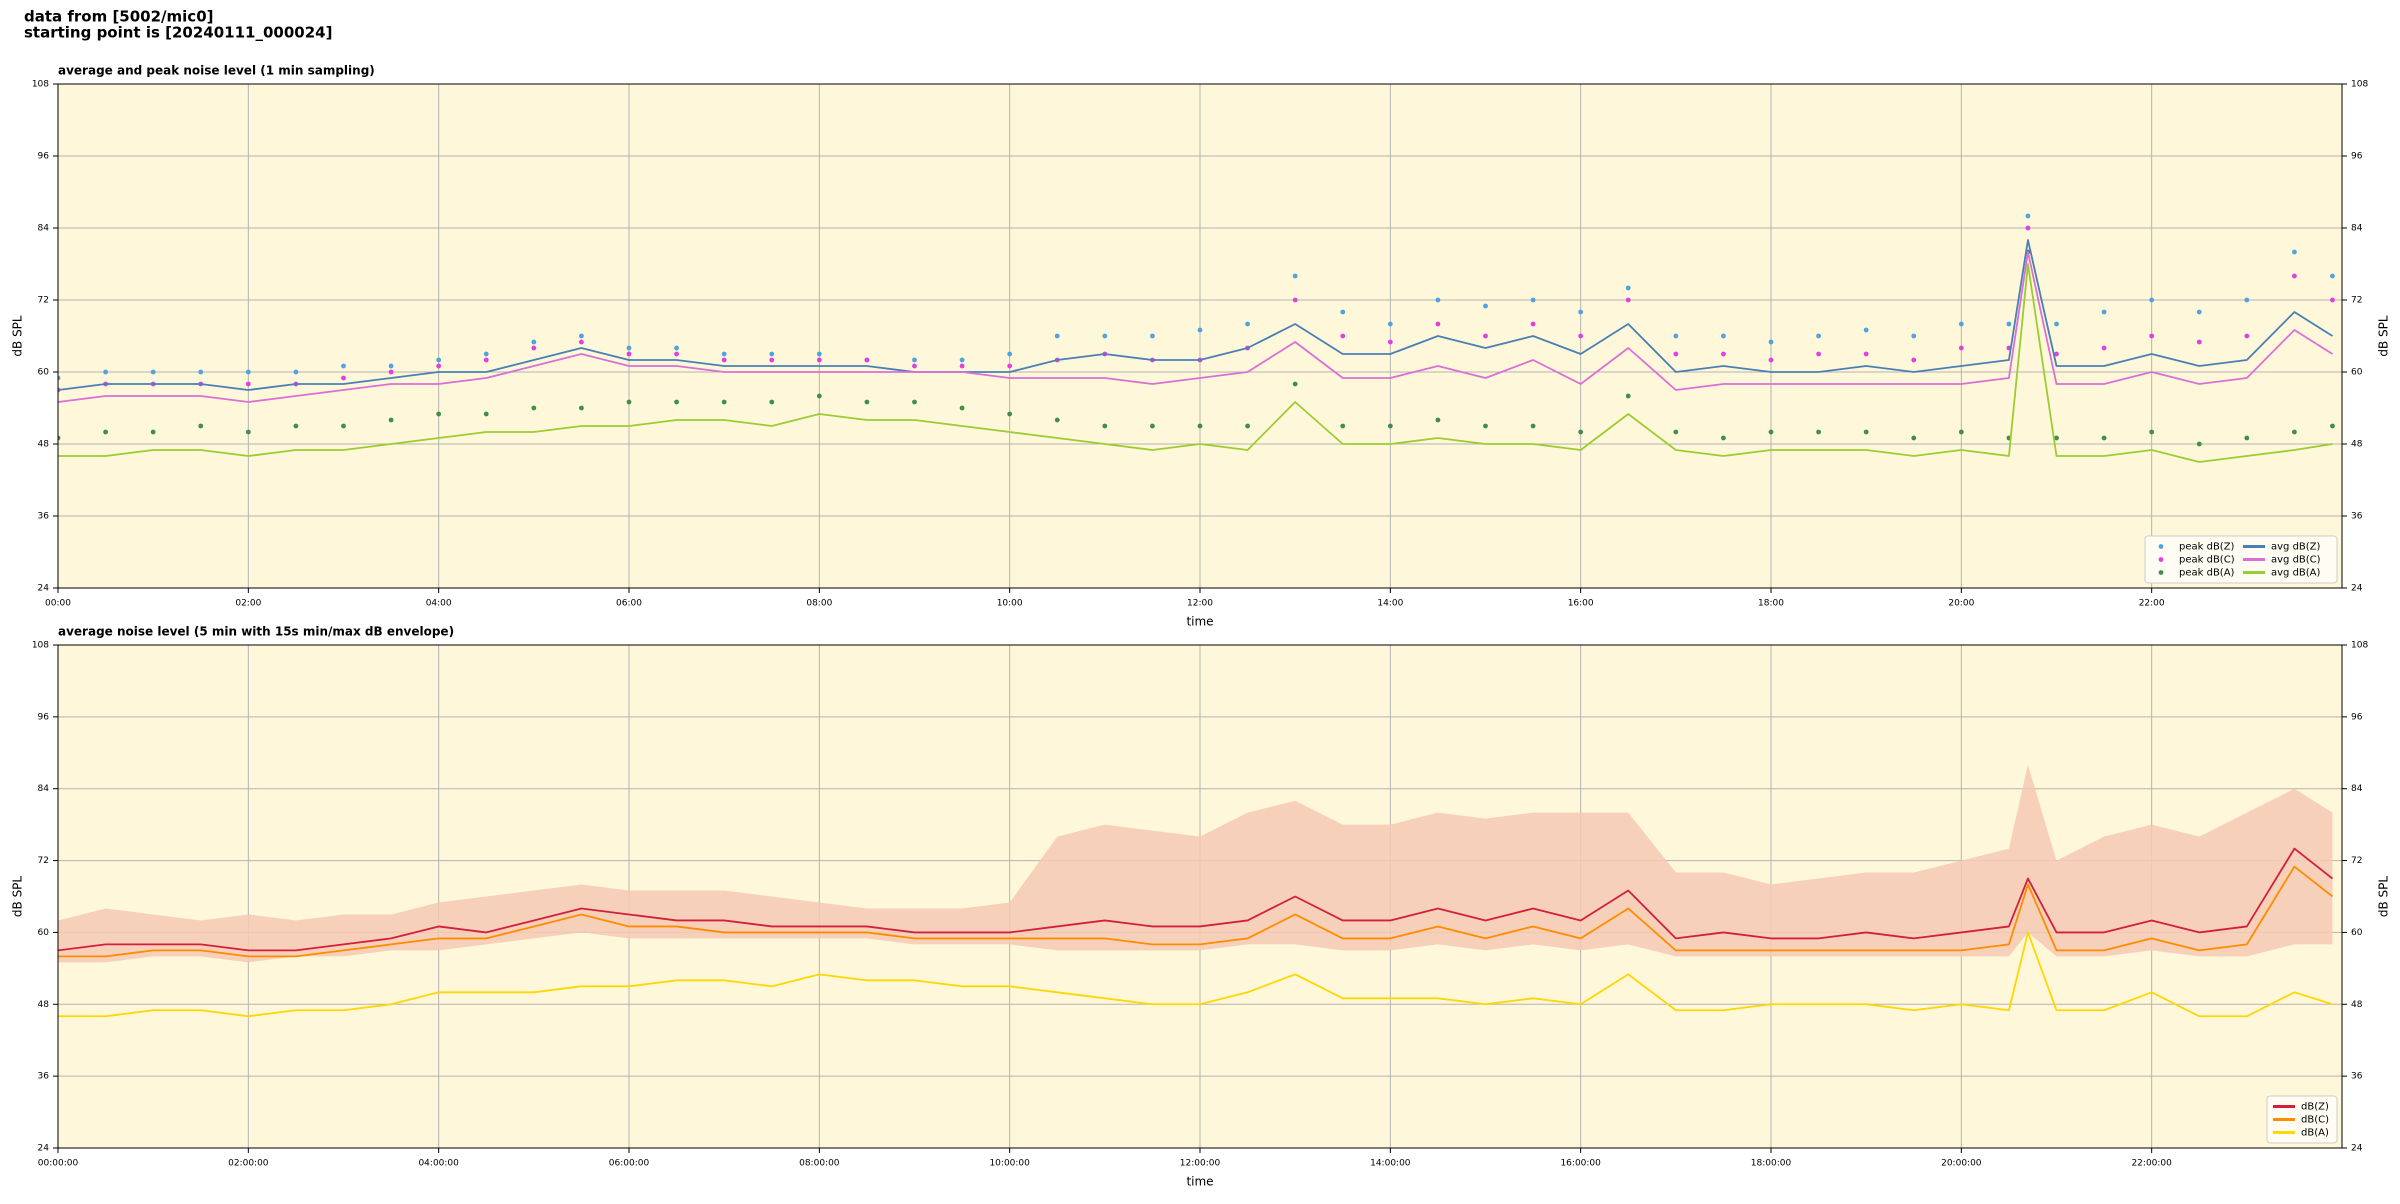 The width and height of the screenshot is (2400, 1204). I want to click on x-tick-label: 16:00:00, so click(1580, 1164).